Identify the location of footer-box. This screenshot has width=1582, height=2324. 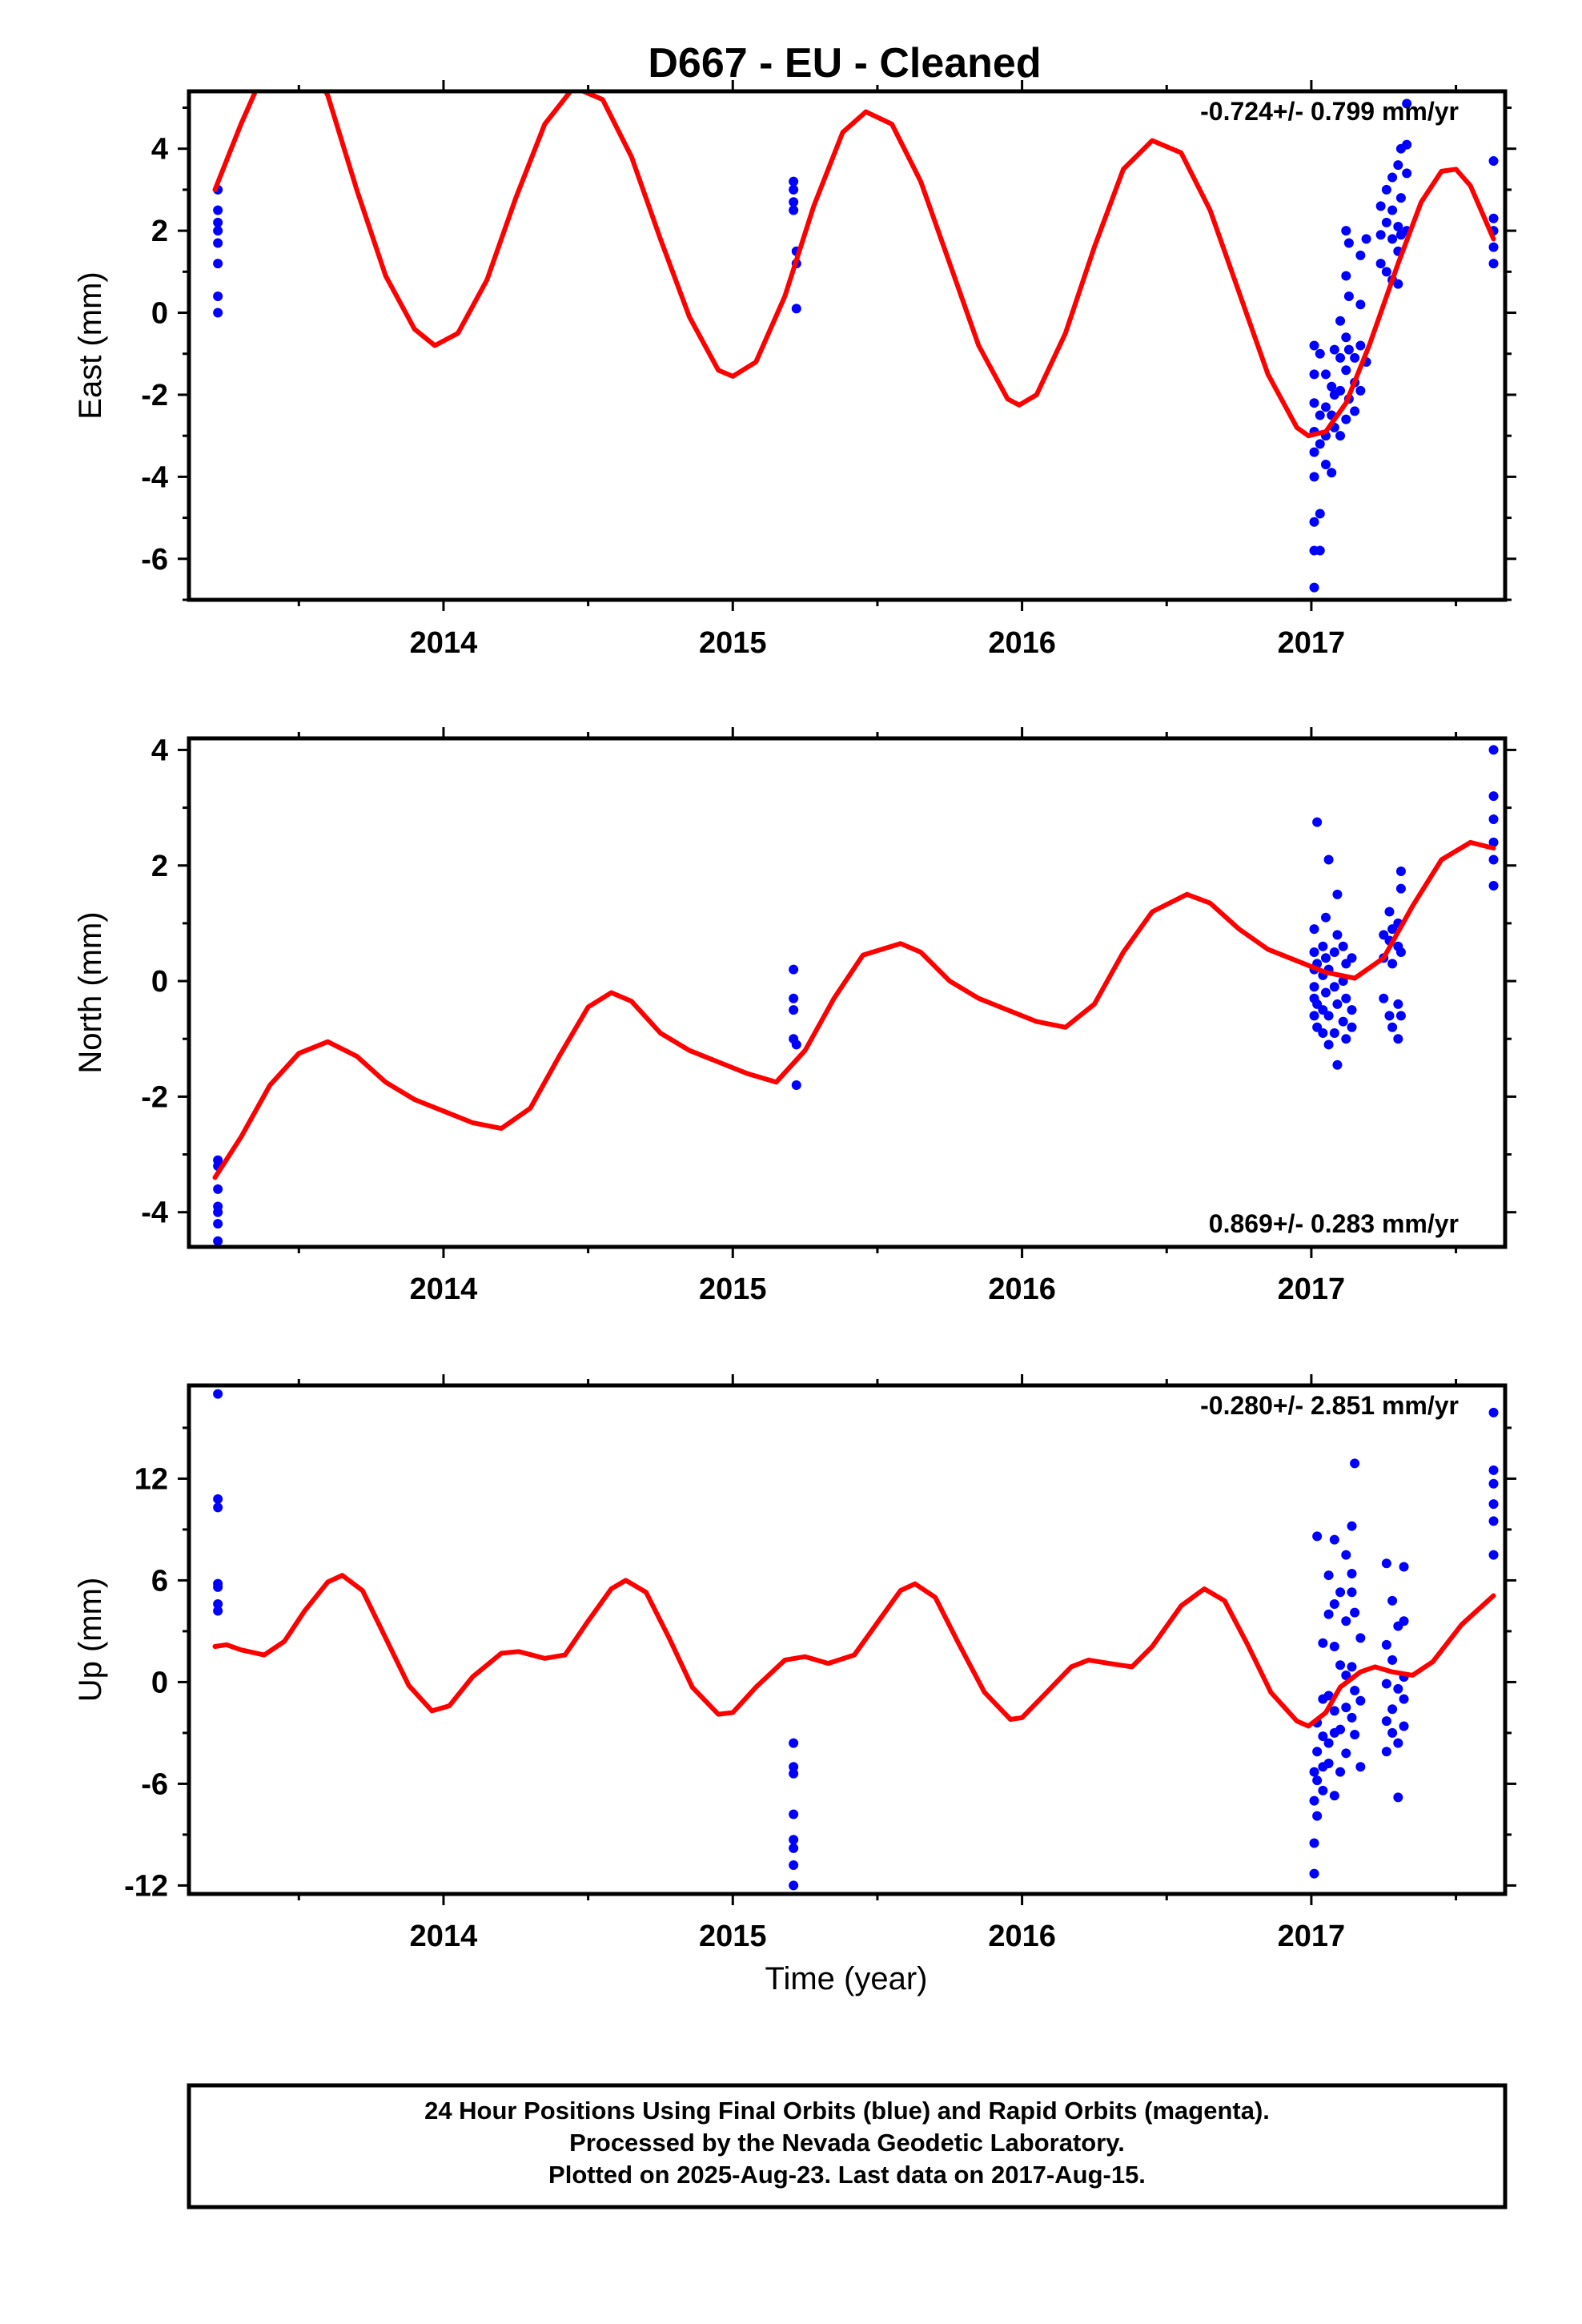
(847, 2146).